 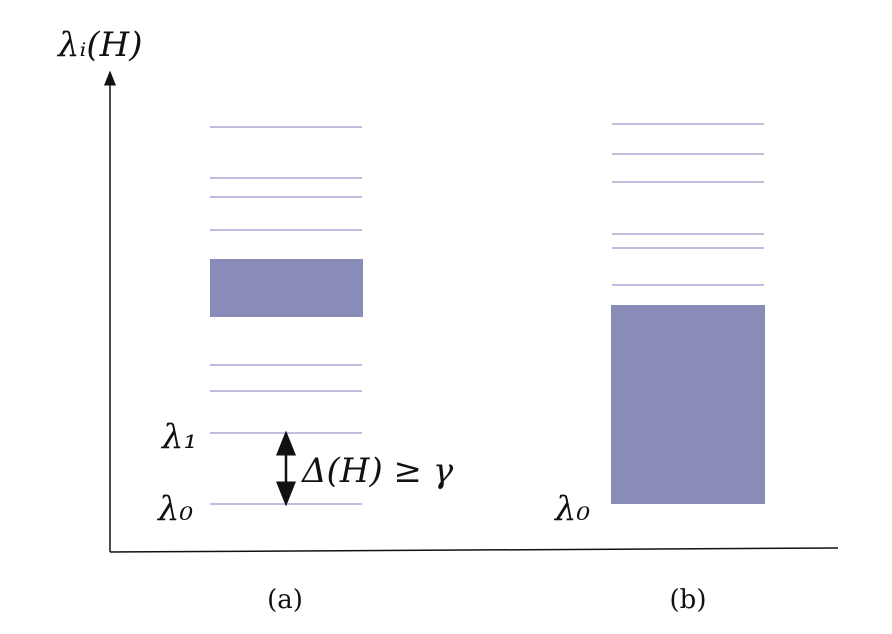 I want to click on level-label: λ₁, so click(x=178, y=437).